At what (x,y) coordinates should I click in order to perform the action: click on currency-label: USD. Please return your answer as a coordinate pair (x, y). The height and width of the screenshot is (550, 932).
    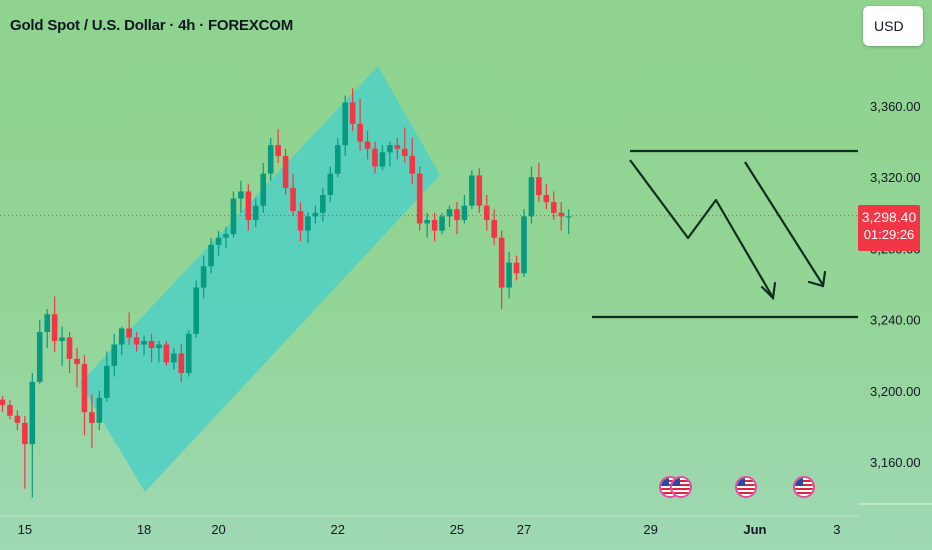
    Looking at the image, I should click on (889, 26).